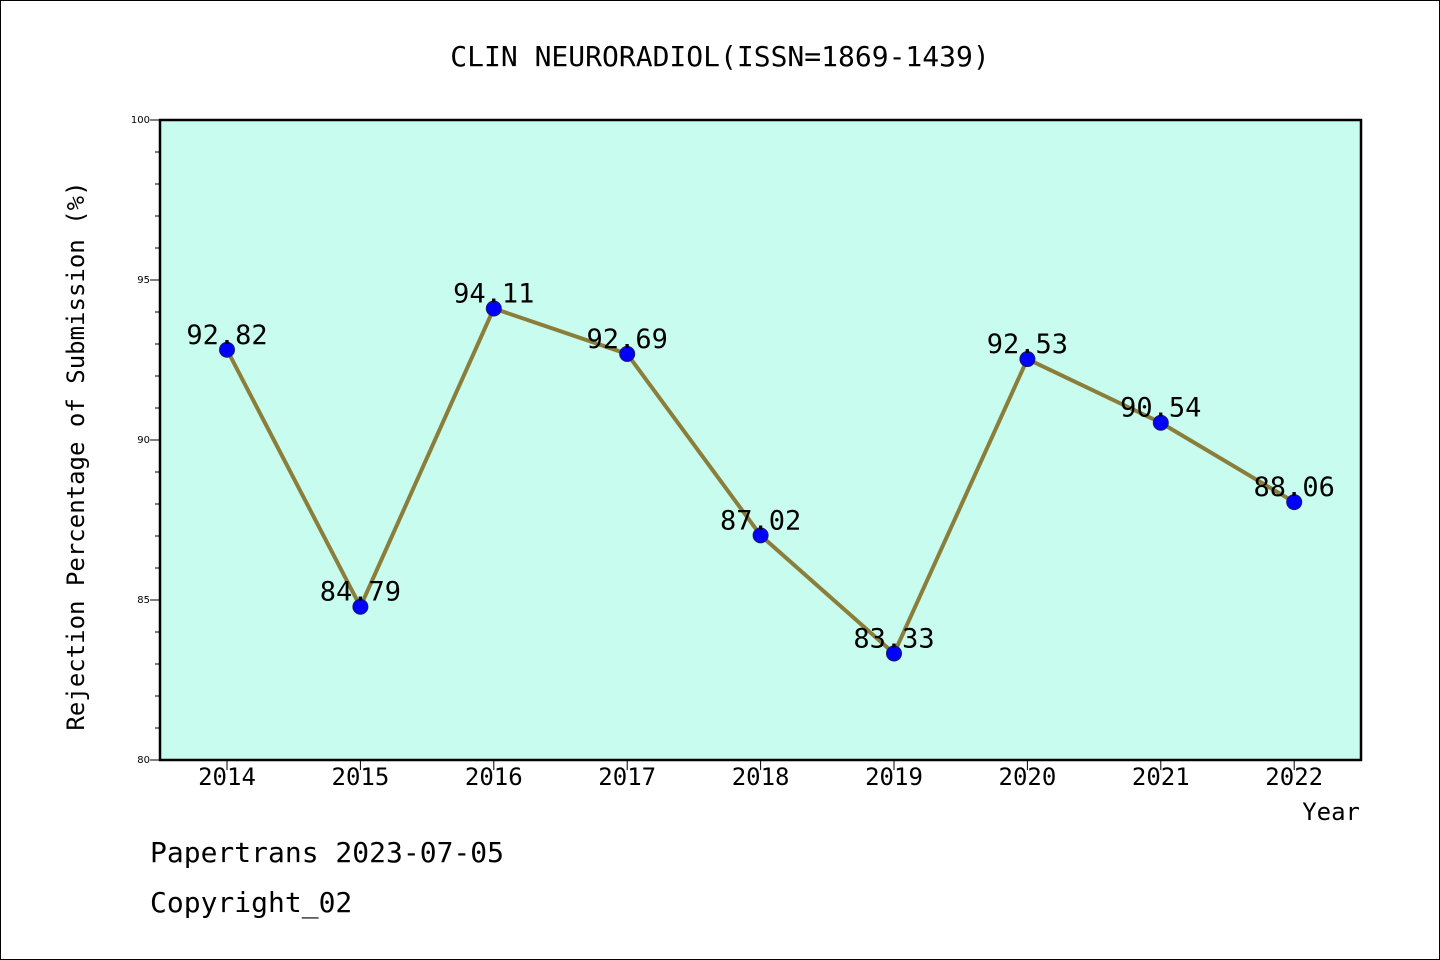  Describe the element at coordinates (227, 777) in the screenshot. I see `x-tick-label: 2014` at that location.